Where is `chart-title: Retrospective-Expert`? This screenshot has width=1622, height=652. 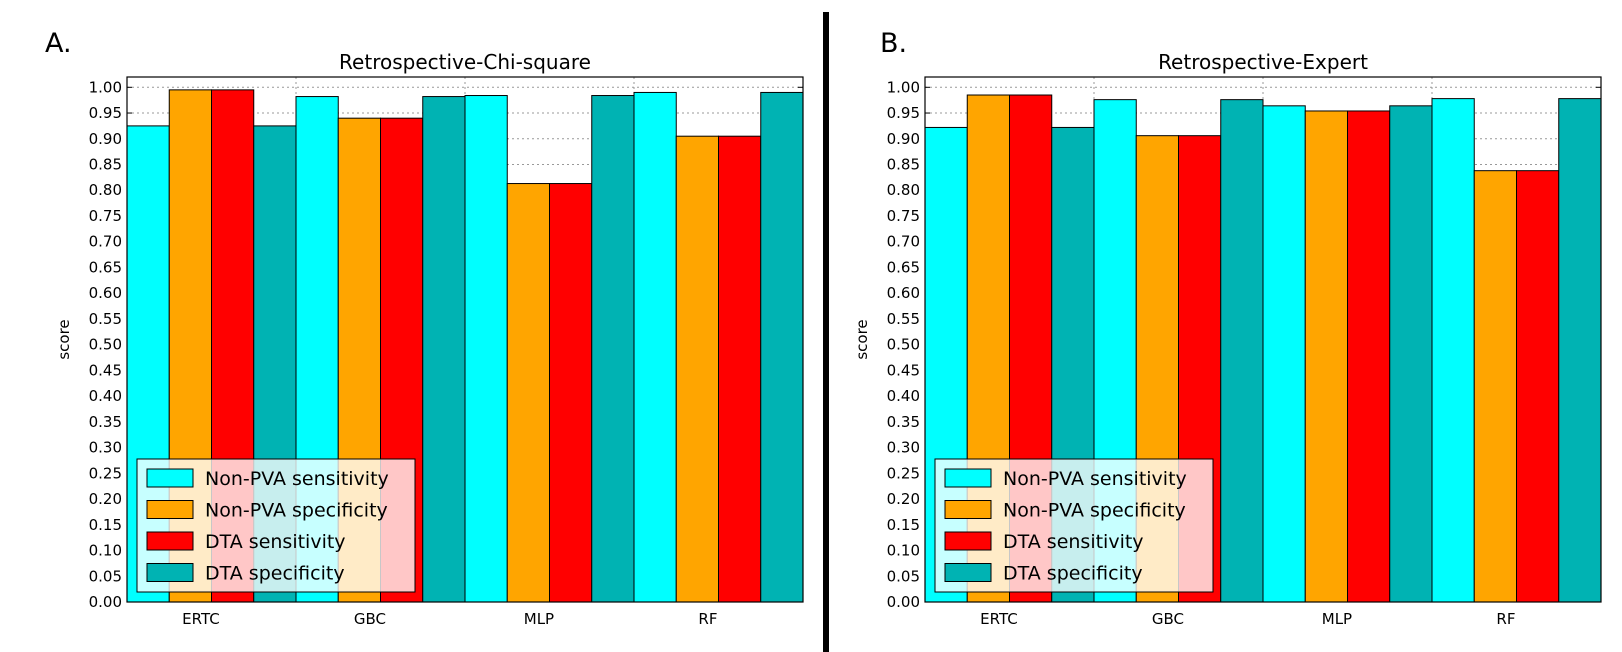
chart-title: Retrospective-Expert is located at coordinates (1263, 62).